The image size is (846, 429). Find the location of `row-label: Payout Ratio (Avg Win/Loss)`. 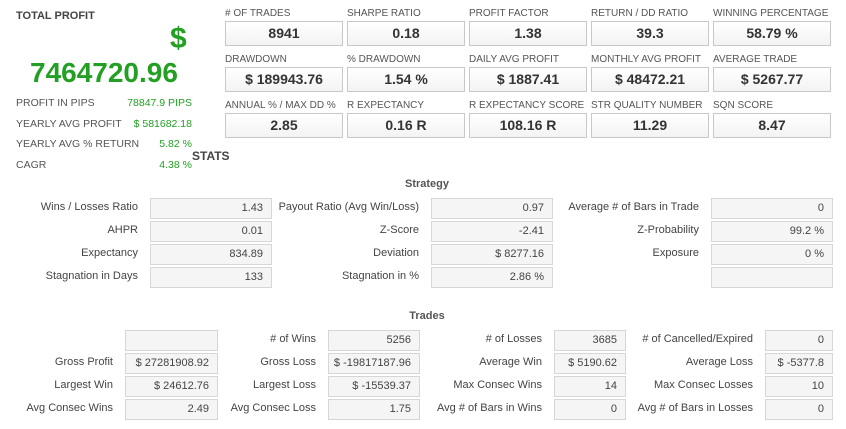

row-label: Payout Ratio (Avg Win/Loss) is located at coordinates (348, 207).